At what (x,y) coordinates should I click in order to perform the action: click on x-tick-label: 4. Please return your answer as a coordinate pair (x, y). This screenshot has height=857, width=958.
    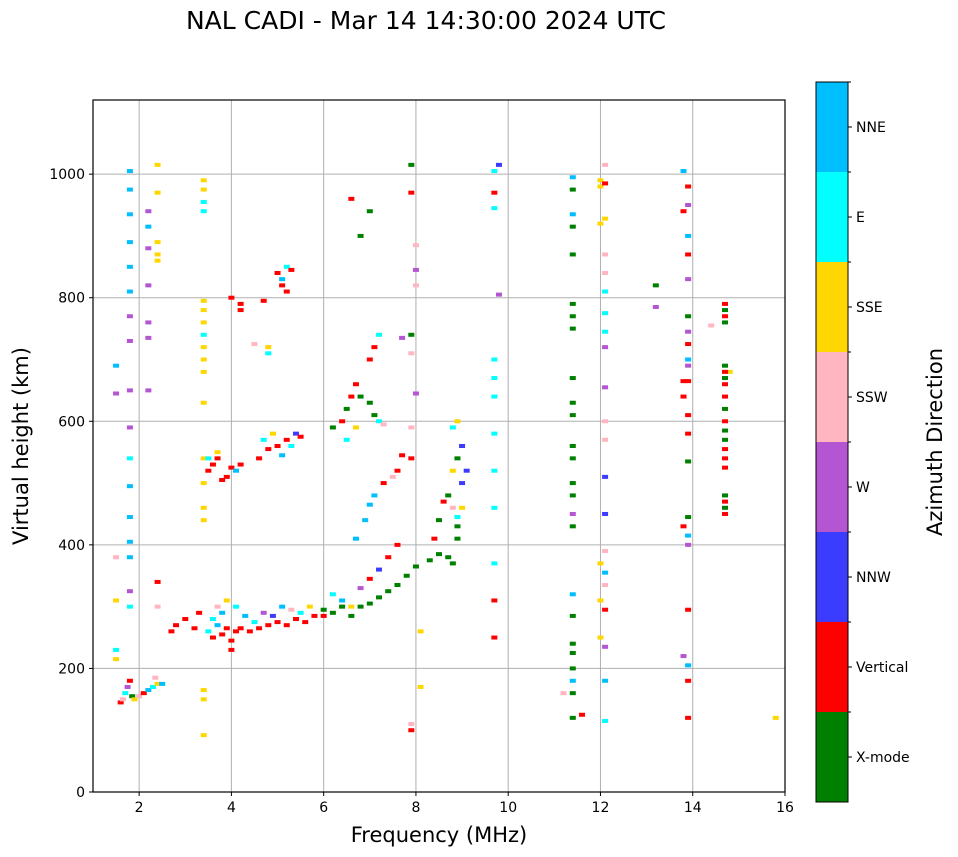
    Looking at the image, I should click on (231, 808).